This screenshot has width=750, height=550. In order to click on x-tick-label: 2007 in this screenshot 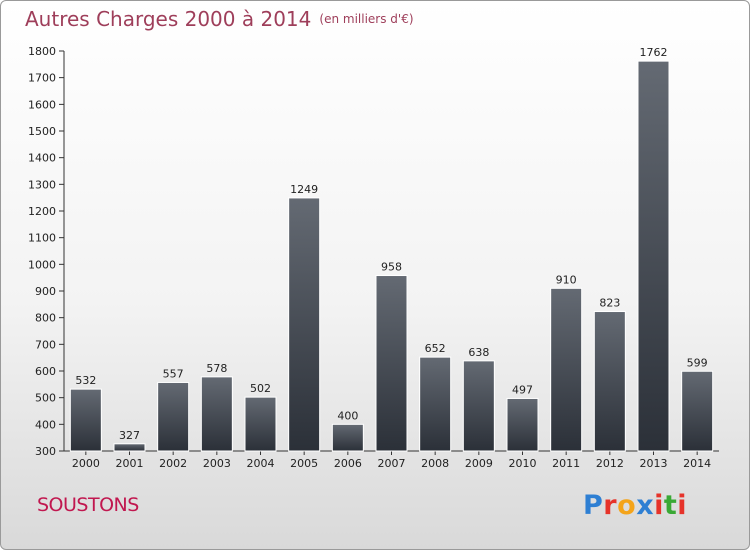, I will do `click(392, 463)`.